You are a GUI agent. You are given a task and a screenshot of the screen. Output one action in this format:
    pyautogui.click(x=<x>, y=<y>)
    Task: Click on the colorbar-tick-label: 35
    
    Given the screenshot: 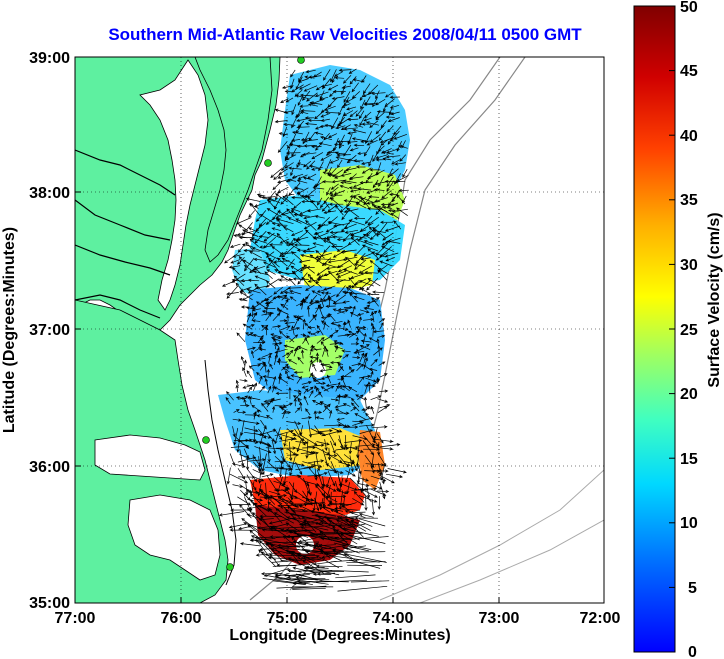 What is the action you would take?
    pyautogui.click(x=689, y=200)
    